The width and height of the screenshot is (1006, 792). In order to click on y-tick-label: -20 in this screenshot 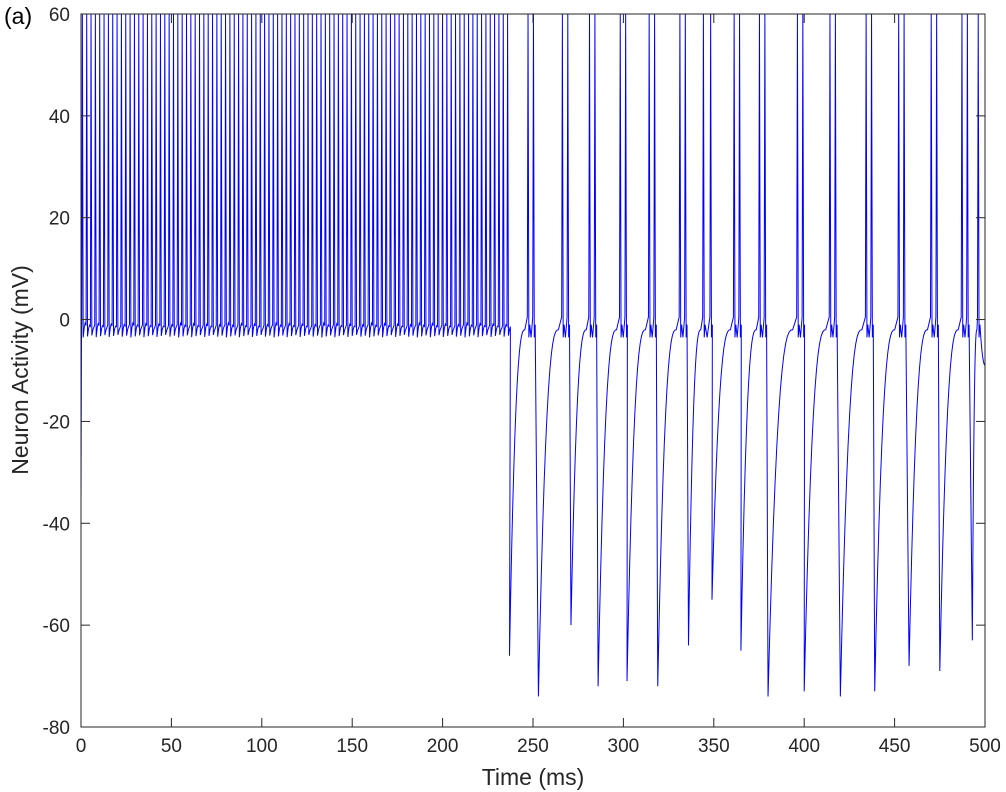, I will do `click(56, 422)`.